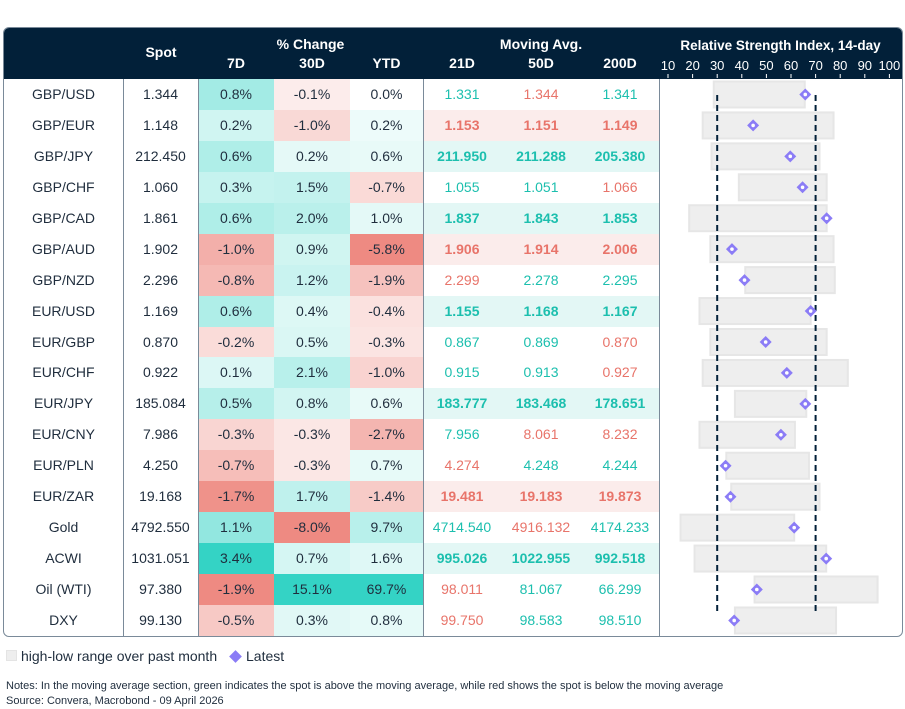  Describe the element at coordinates (462, 434) in the screenshot. I see `cell-ma21: 7.956` at that location.